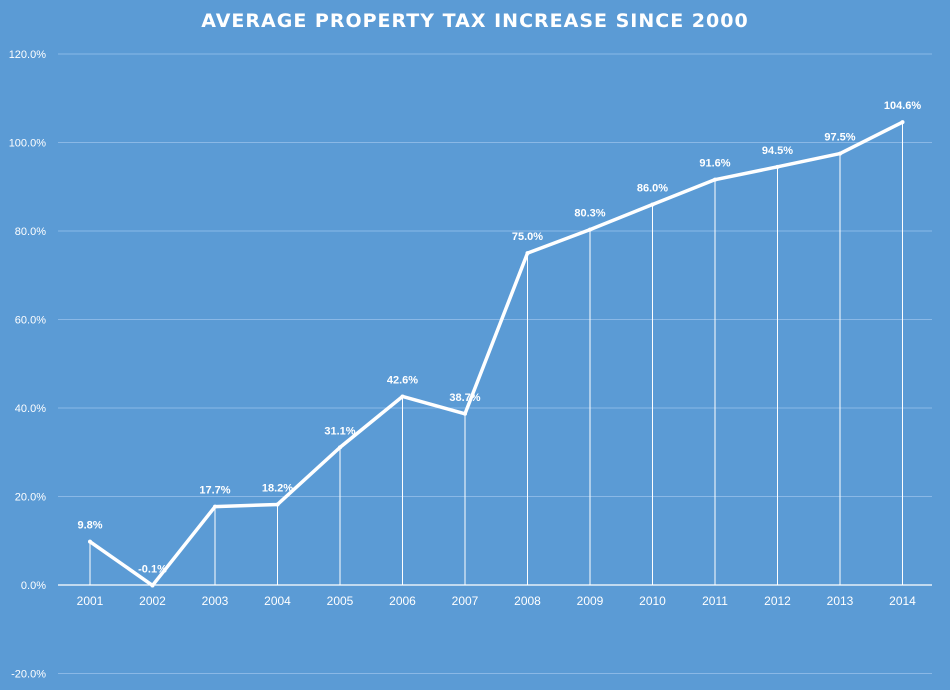 The width and height of the screenshot is (950, 690). What do you see at coordinates (89, 526) in the screenshot?
I see `data-label: 9.8%` at bounding box center [89, 526].